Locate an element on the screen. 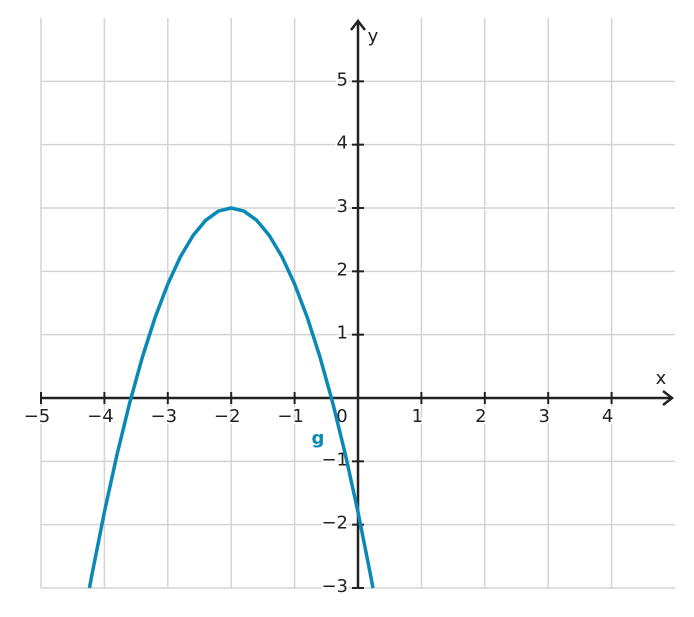 This screenshot has width=694, height=617. curve-label: g is located at coordinates (318, 438).